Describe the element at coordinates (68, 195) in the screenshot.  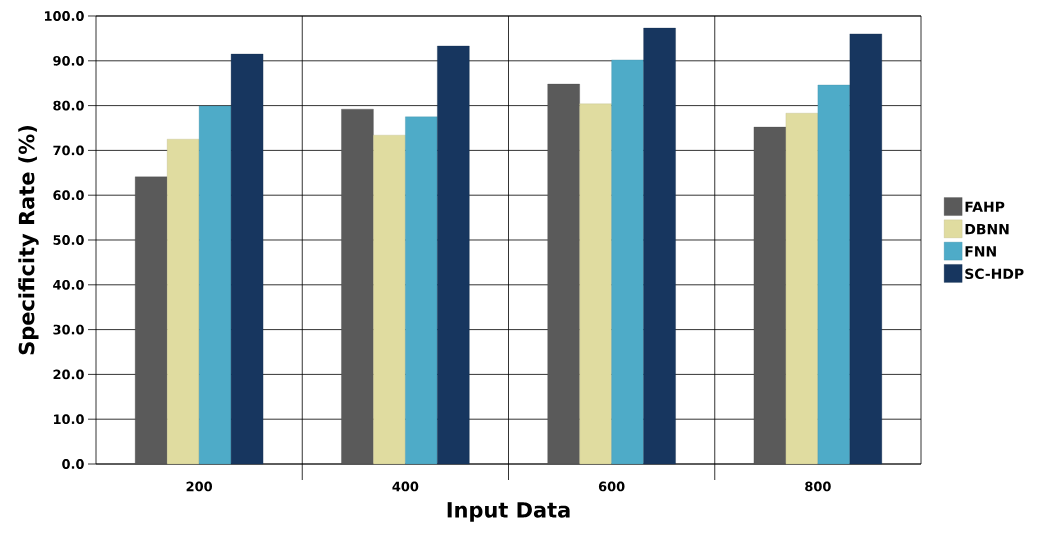
I see `y-tick-label: 60.0` at that location.